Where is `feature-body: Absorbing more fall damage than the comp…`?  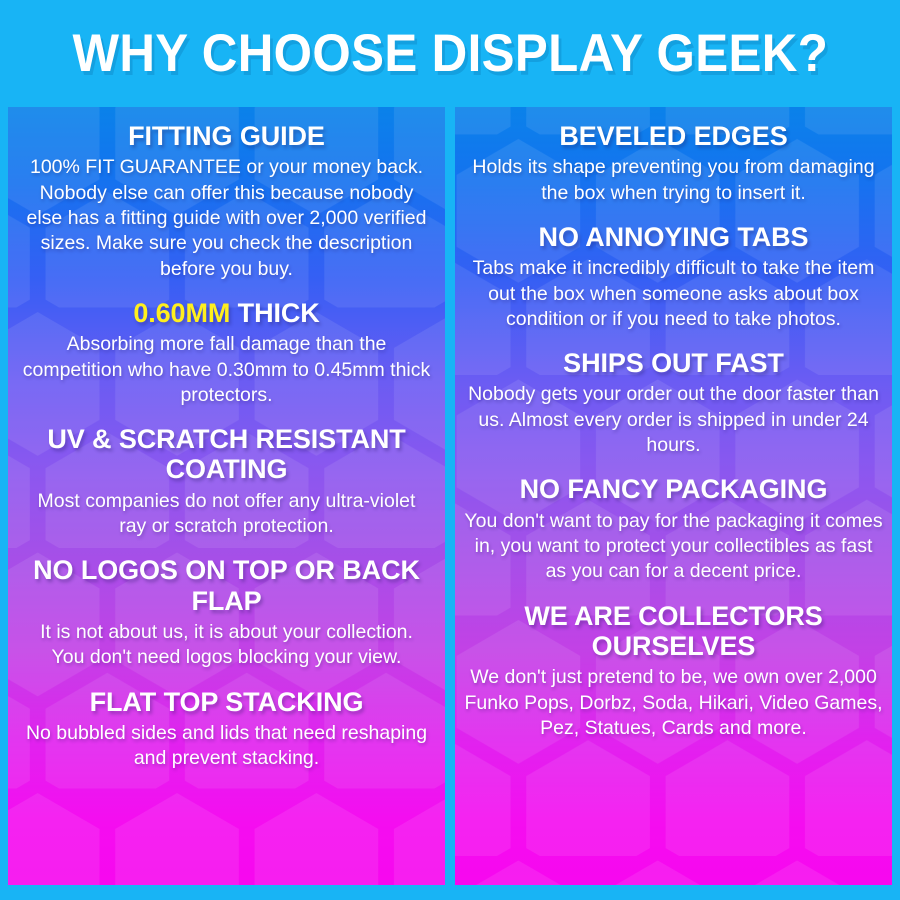
feature-body: Absorbing more fall damage than the comp… is located at coordinates (226, 369).